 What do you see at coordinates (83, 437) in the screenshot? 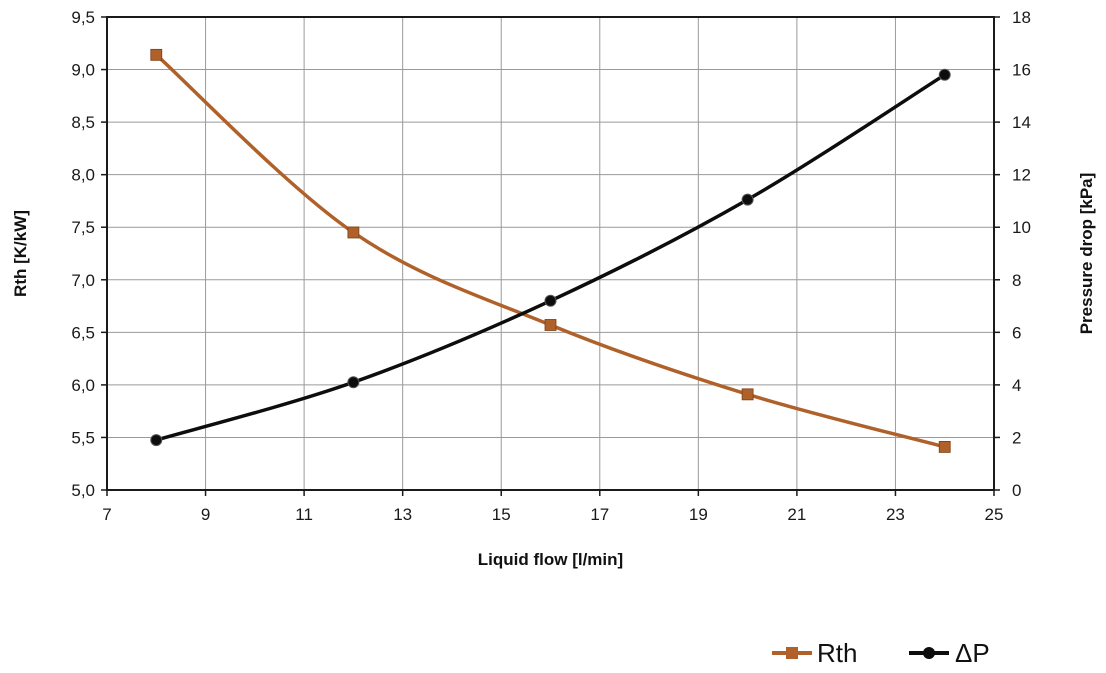
I see `y-tick-label: 5,5` at bounding box center [83, 437].